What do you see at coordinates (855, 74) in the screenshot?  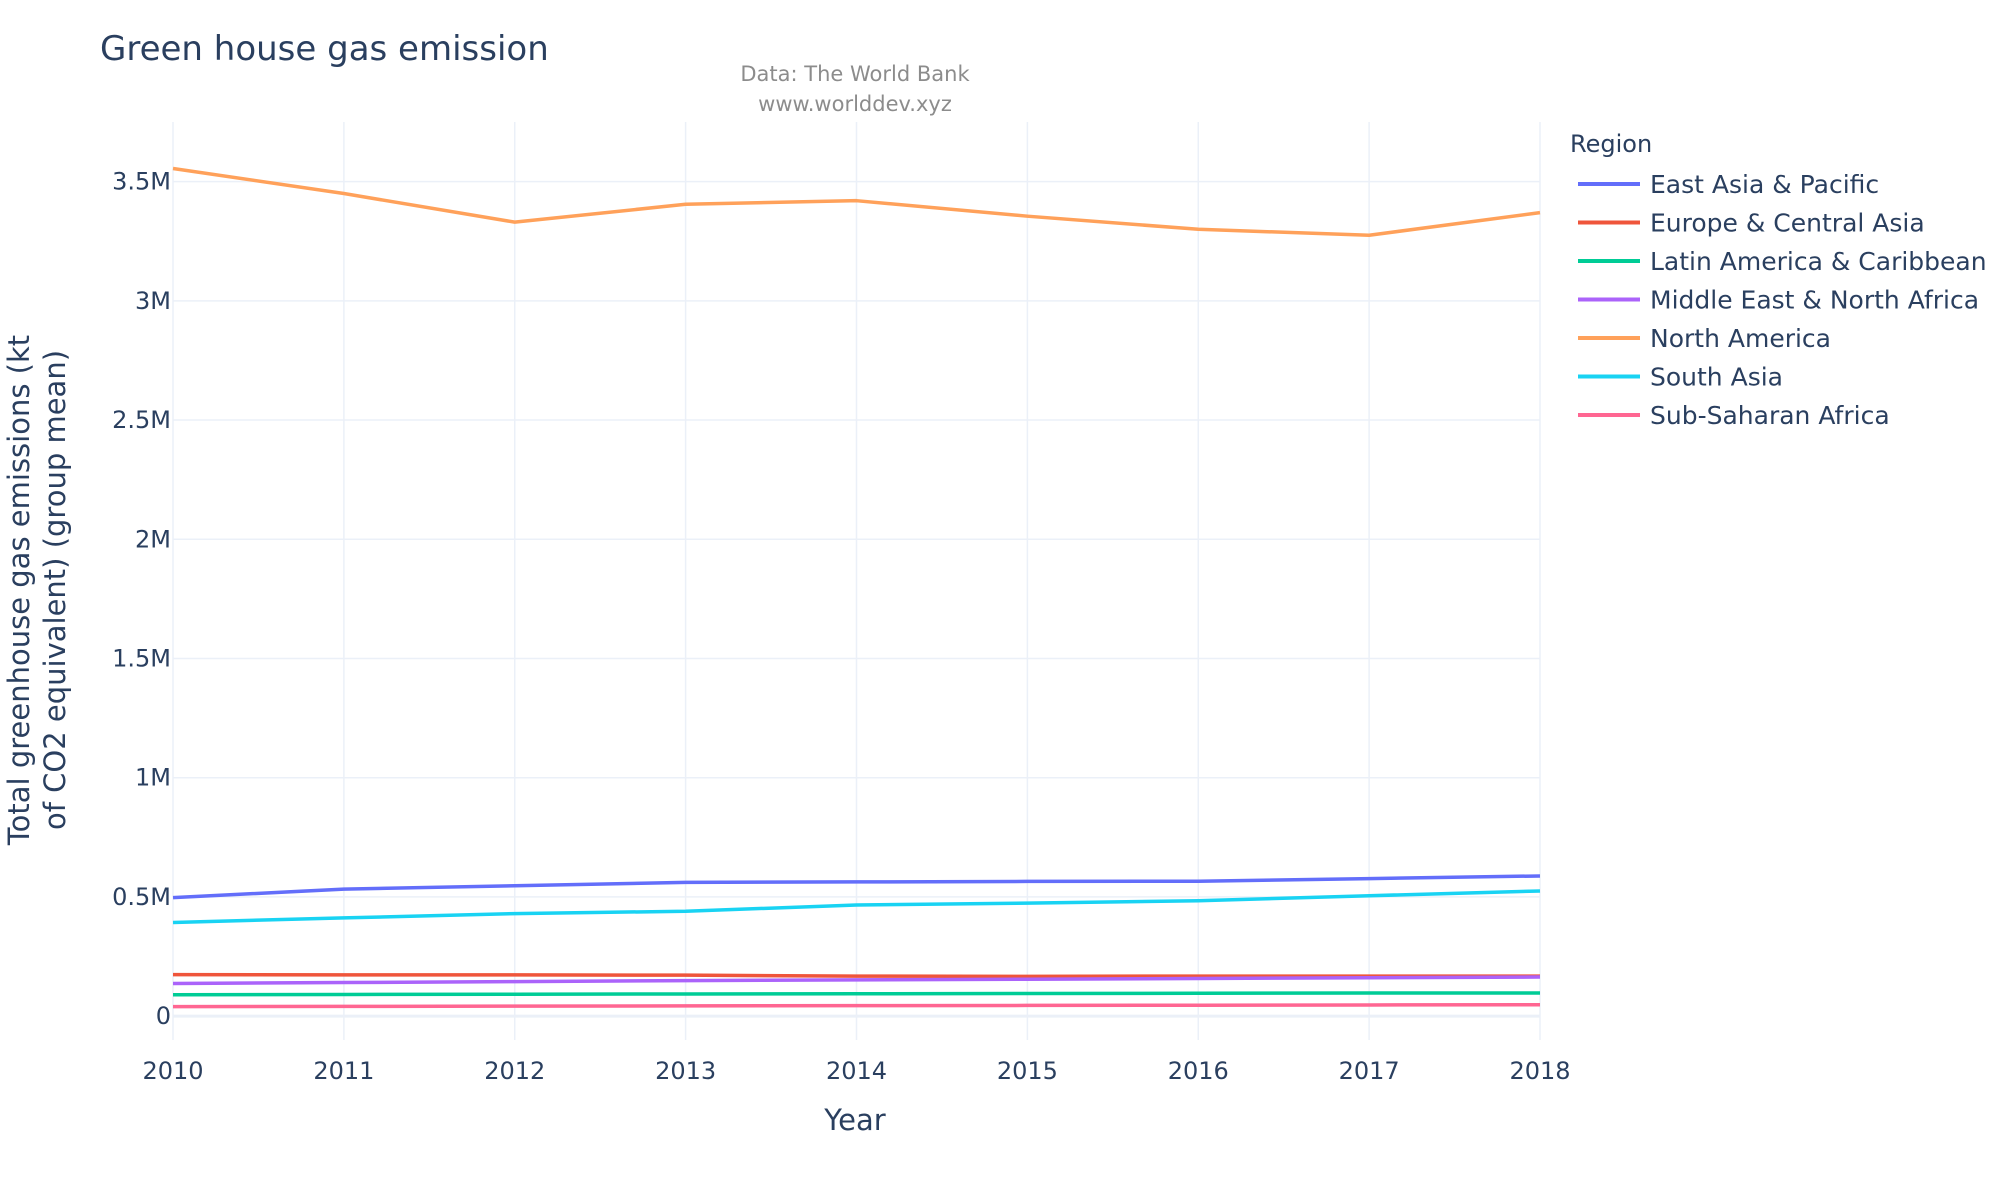 I see `chart-subtitle-line-1: Data: The World Bank` at bounding box center [855, 74].